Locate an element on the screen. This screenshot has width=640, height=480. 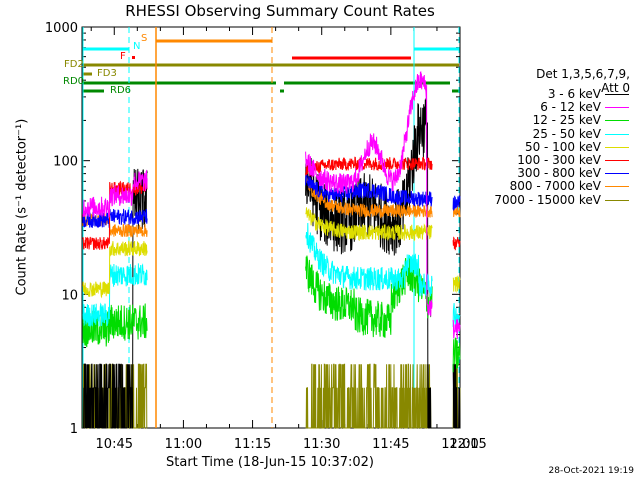
chart-title: RHESSI Observing Summary Count Rates is located at coordinates (280, 11).